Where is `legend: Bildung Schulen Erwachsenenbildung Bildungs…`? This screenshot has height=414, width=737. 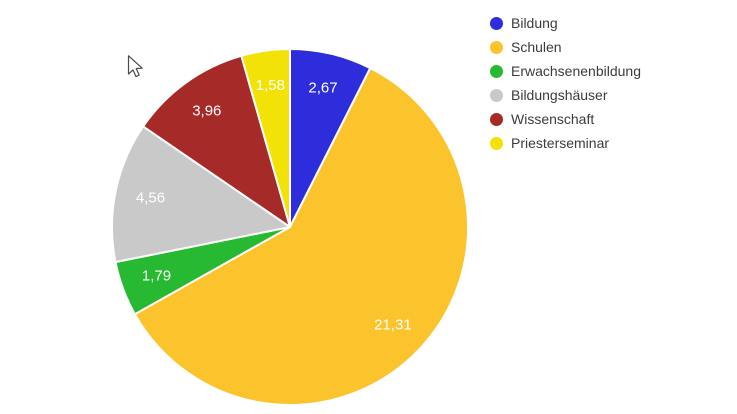
legend: Bildung Schulen Erwachsenenbildung Bildungs… is located at coordinates (565, 83).